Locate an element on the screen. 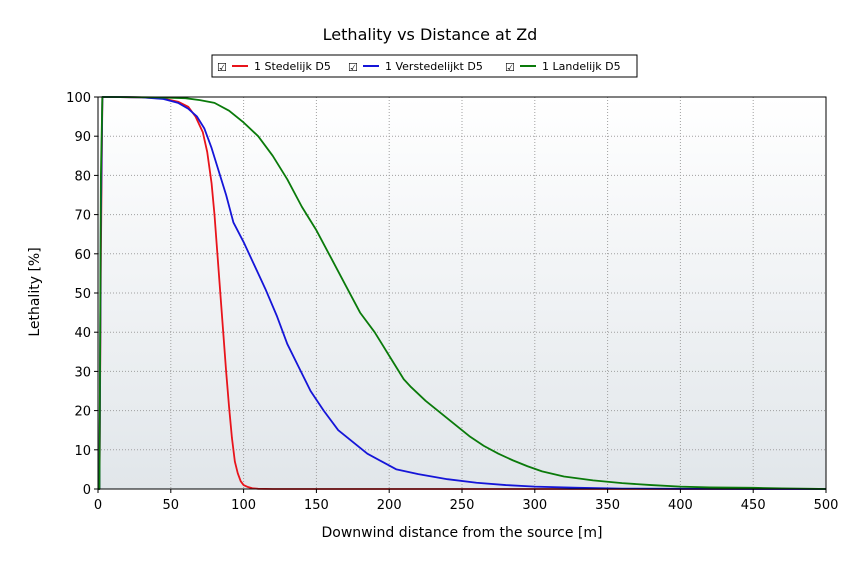  y-tick-label: 50 is located at coordinates (82, 294).